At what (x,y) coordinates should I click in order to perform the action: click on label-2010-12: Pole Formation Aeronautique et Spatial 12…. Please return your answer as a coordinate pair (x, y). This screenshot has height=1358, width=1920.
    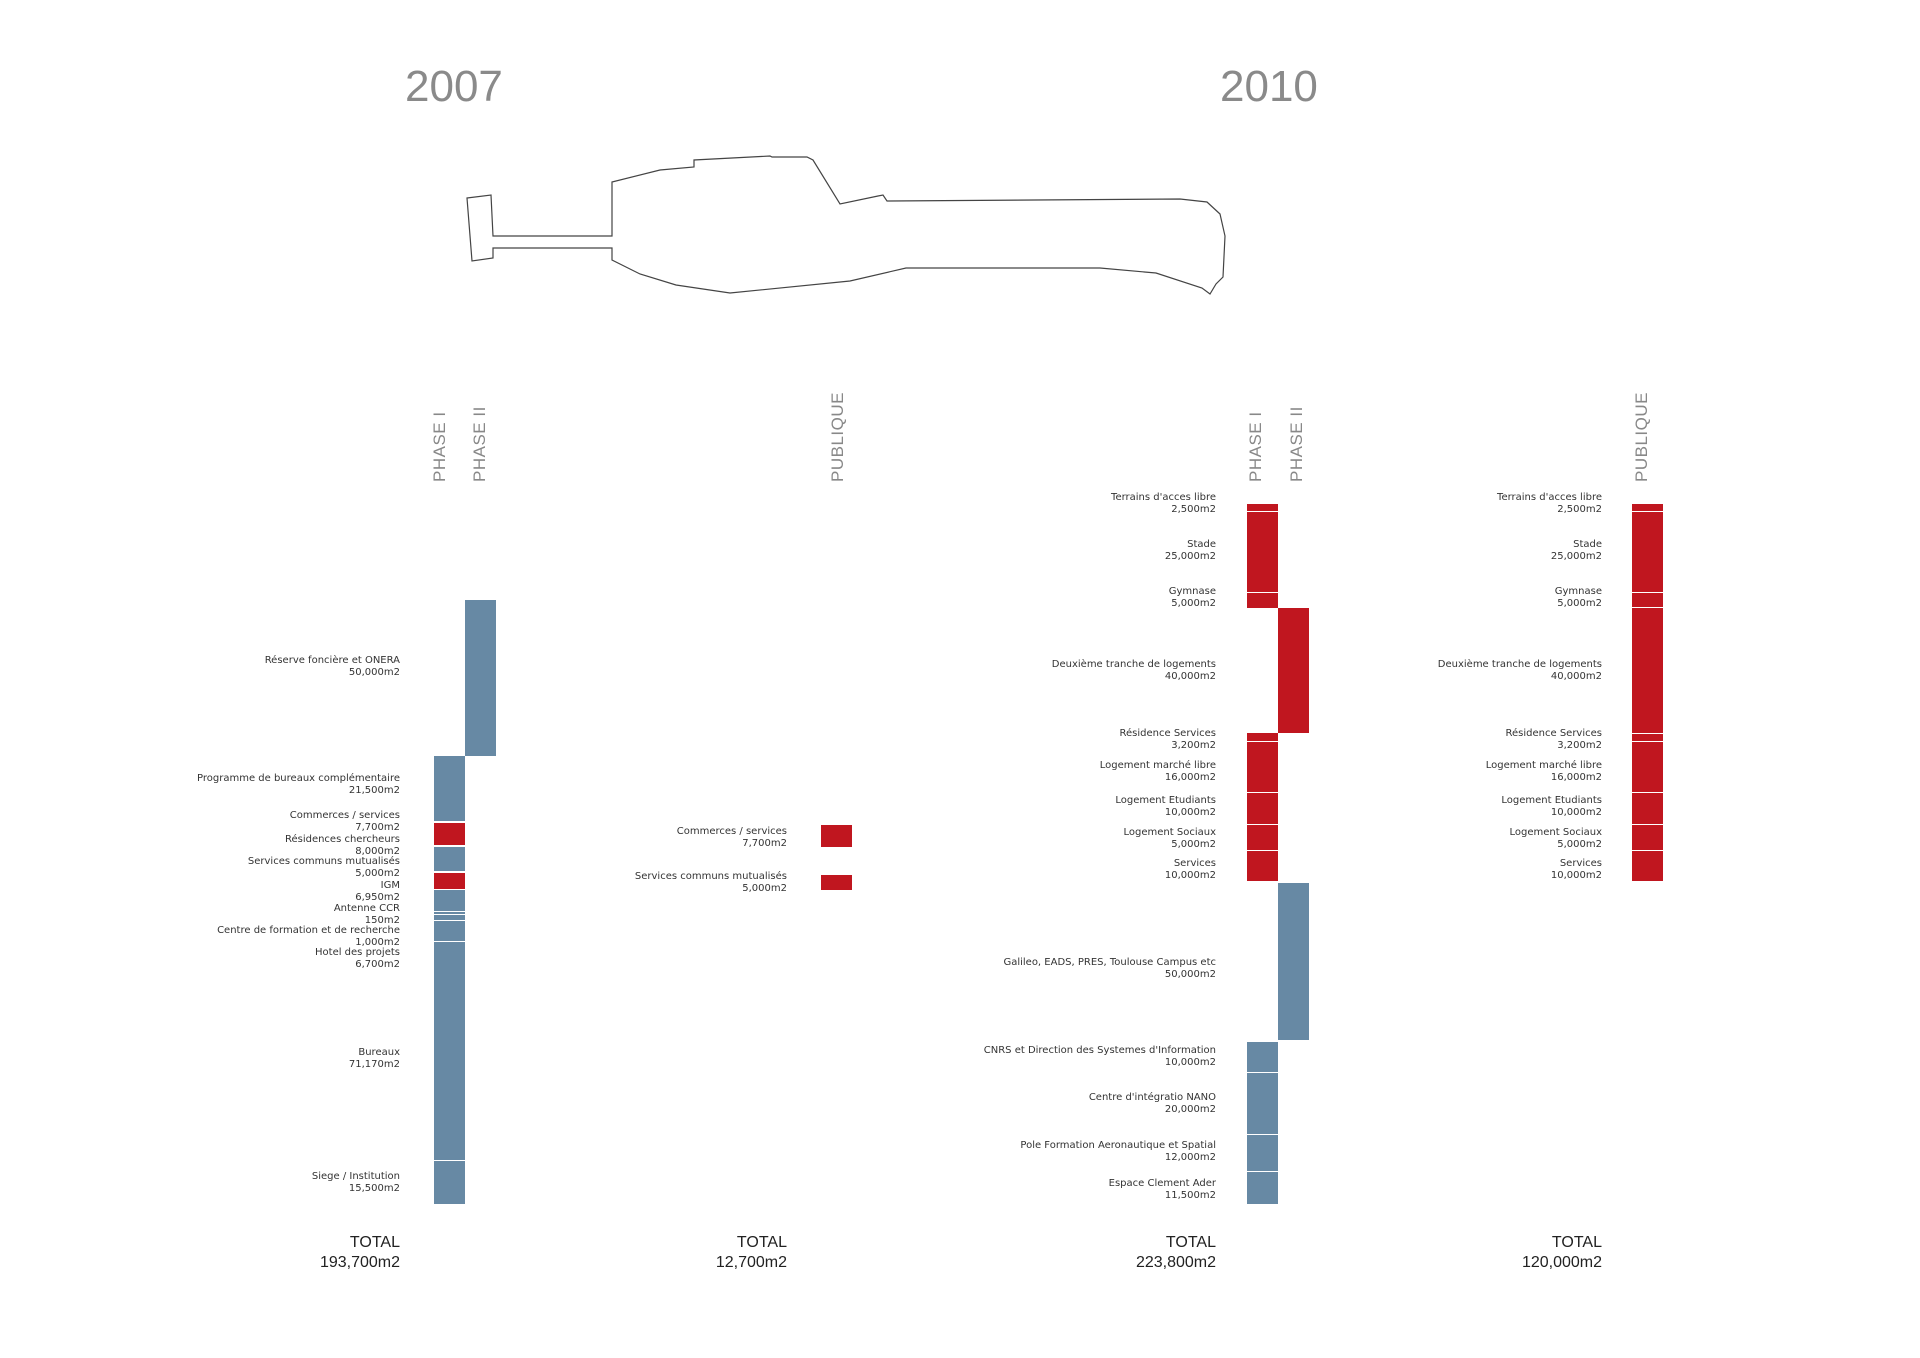
    Looking at the image, I should click on (1118, 1151).